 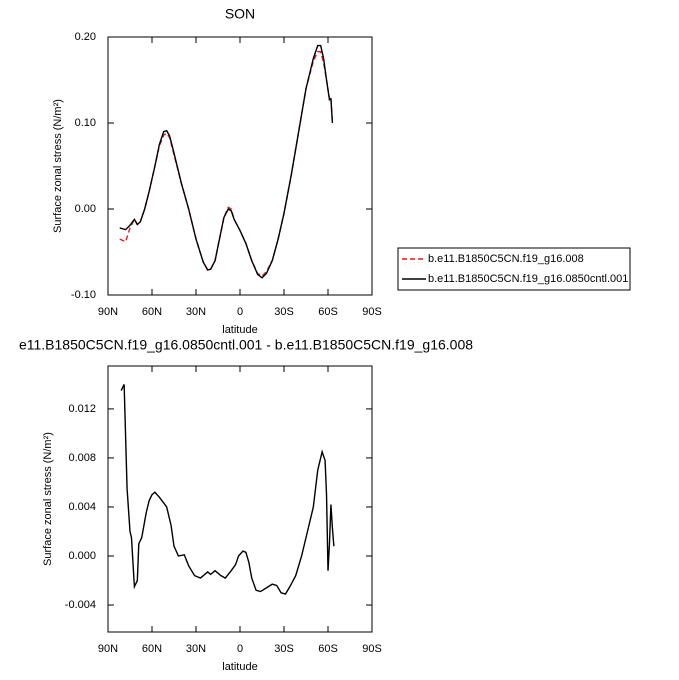 What do you see at coordinates (528, 279) in the screenshot?
I see `legend-label: b.e11.B1850C5CN.f19_g16.0850cntl.001` at bounding box center [528, 279].